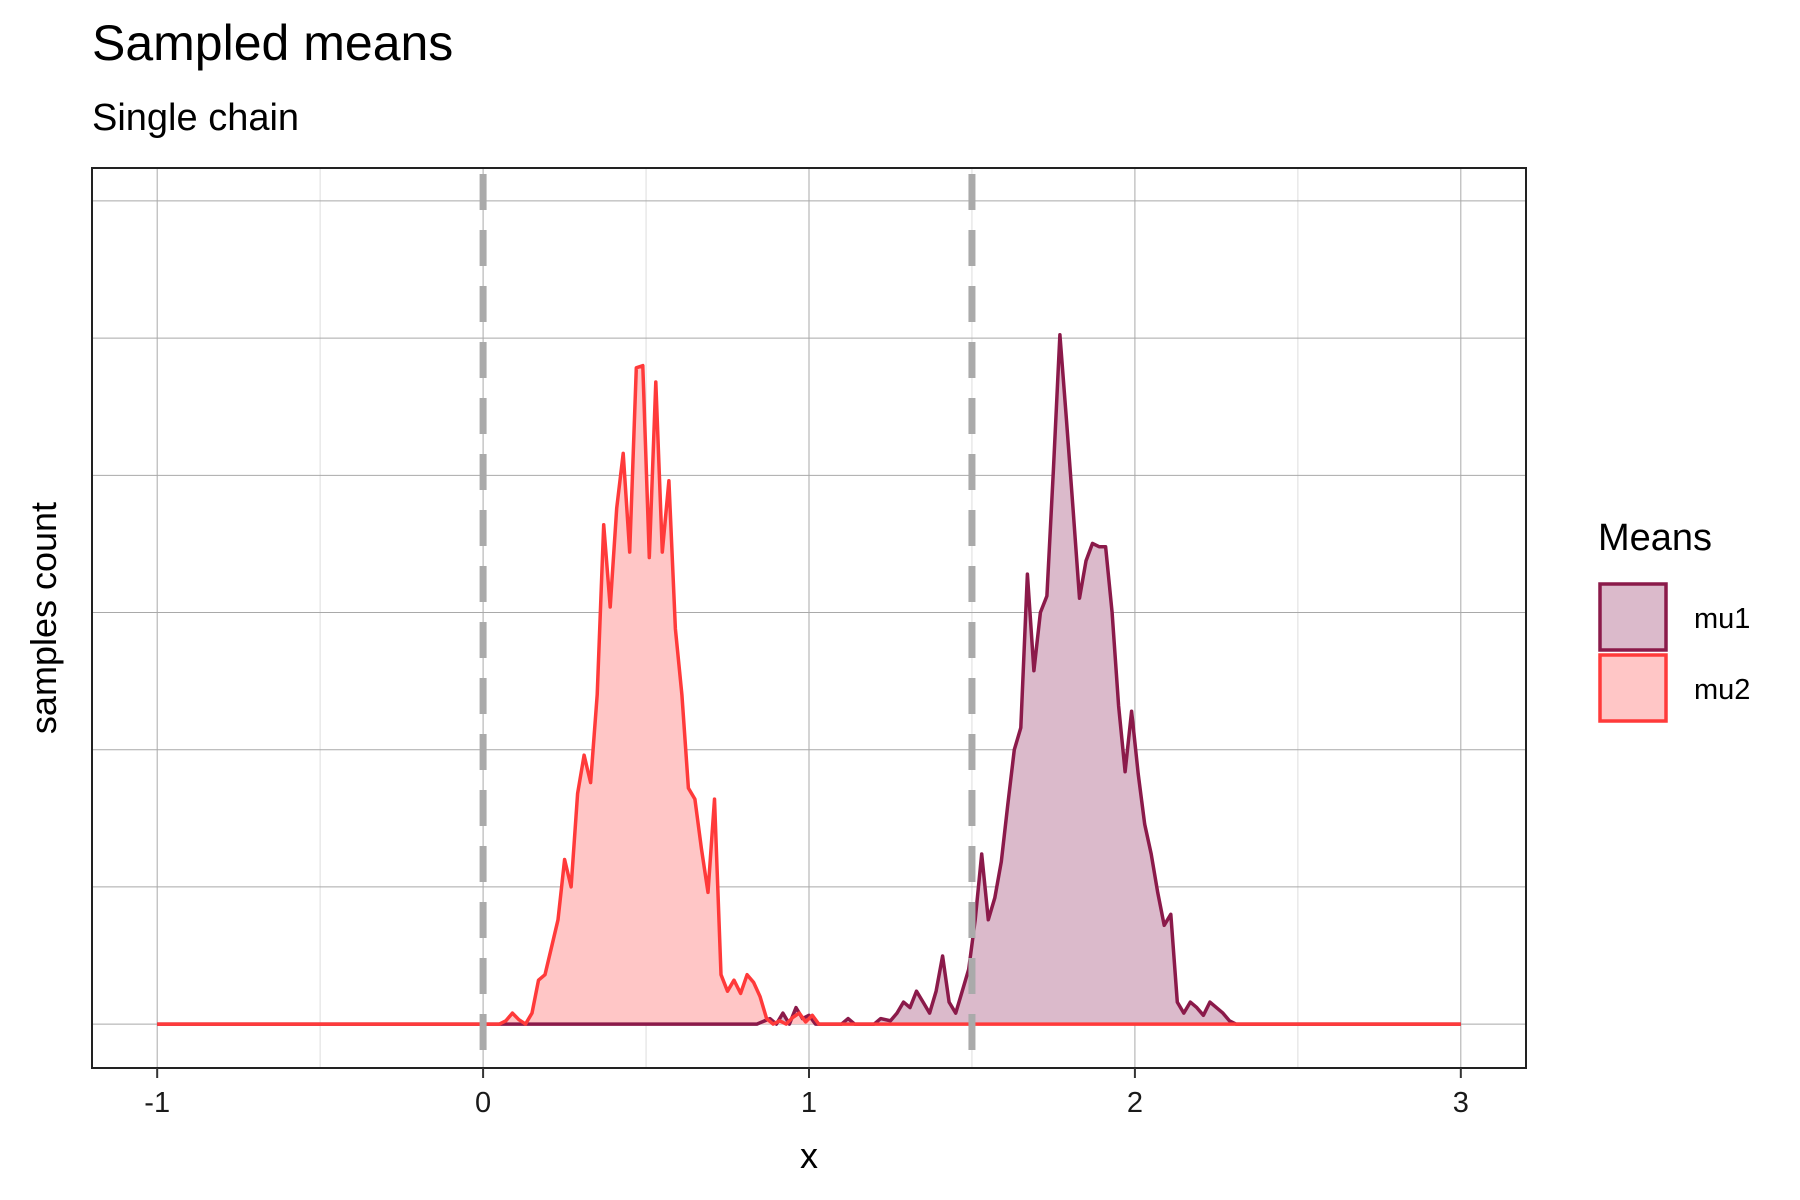 This screenshot has width=1800, height=1200. Describe the element at coordinates (1633, 688) in the screenshot. I see `legend-key-mu2` at that location.